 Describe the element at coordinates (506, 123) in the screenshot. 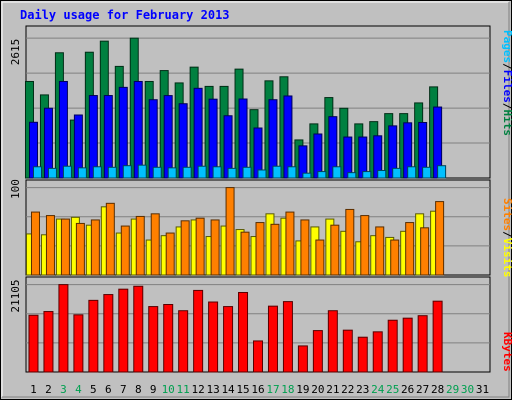

I see `legend-hits: Hits` at that location.